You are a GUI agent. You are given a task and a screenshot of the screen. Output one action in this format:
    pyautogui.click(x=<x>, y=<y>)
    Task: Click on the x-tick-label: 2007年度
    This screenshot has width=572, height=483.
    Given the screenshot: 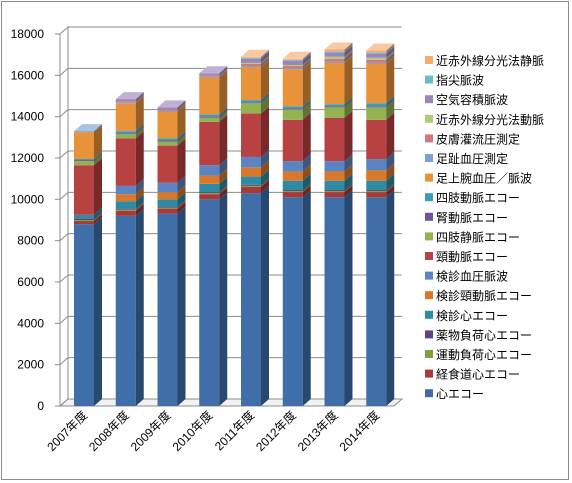 What is the action you would take?
    pyautogui.click(x=67, y=431)
    